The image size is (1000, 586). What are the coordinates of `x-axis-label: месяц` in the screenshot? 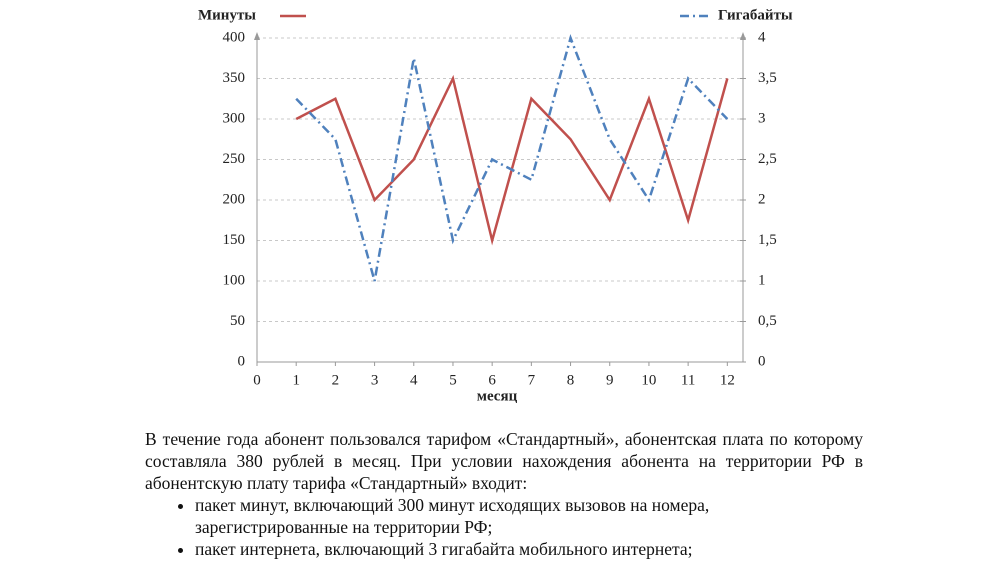 It's located at (497, 396).